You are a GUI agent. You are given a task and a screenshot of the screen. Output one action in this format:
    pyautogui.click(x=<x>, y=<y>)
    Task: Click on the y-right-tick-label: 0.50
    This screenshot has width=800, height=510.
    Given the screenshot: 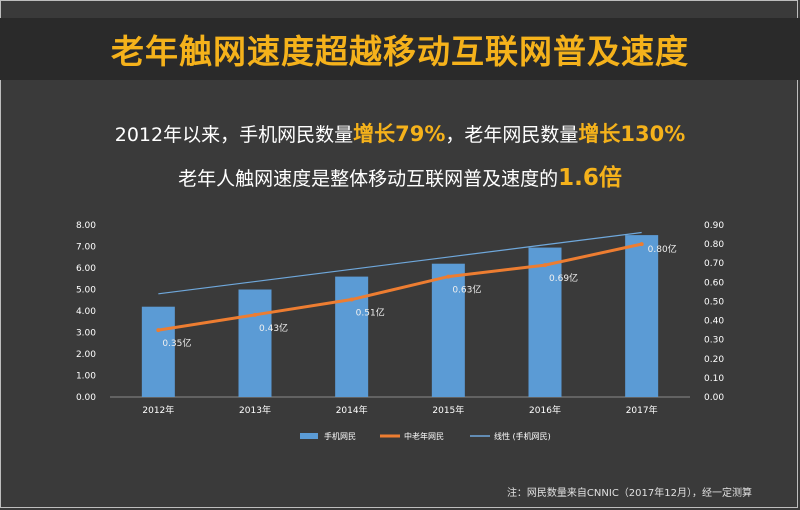 What is the action you would take?
    pyautogui.click(x=714, y=302)
    